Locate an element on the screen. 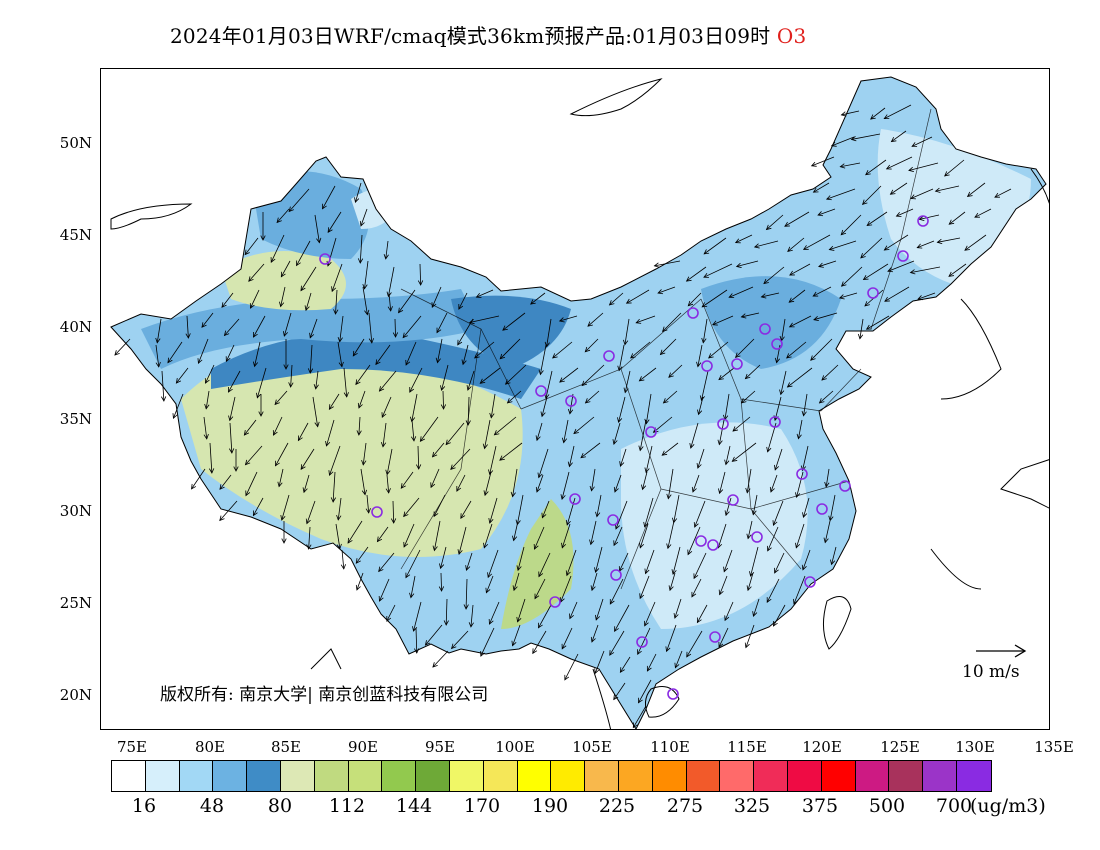 The image size is (1100, 850). species-label: O3 is located at coordinates (791, 36).